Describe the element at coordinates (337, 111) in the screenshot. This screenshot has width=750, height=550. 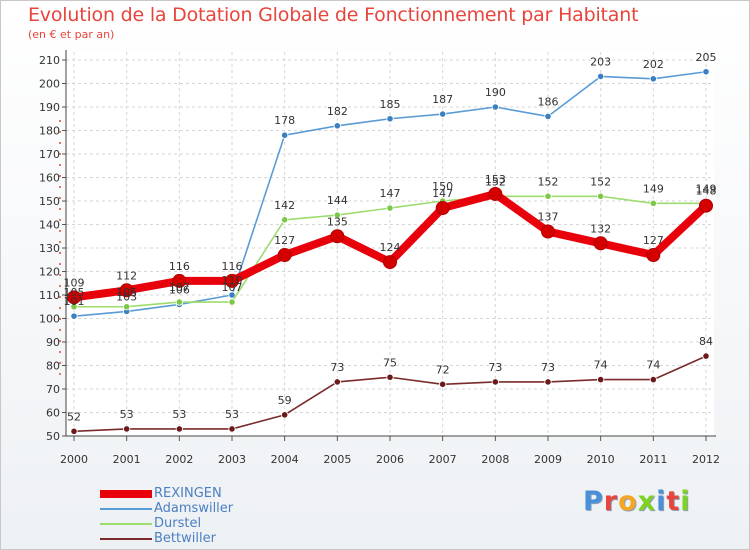
I see `data-label-adamswiller: 182` at that location.